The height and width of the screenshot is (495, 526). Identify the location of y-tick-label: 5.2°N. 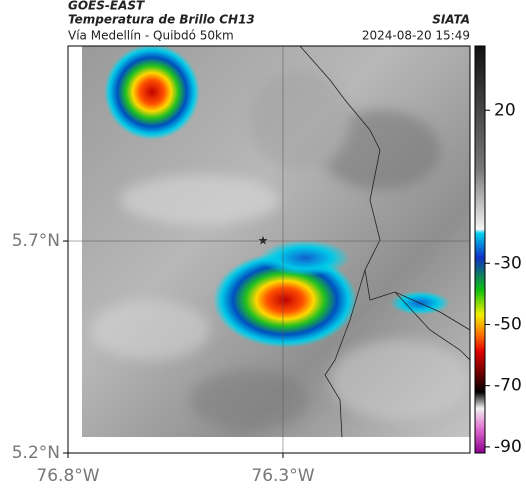
(36, 453).